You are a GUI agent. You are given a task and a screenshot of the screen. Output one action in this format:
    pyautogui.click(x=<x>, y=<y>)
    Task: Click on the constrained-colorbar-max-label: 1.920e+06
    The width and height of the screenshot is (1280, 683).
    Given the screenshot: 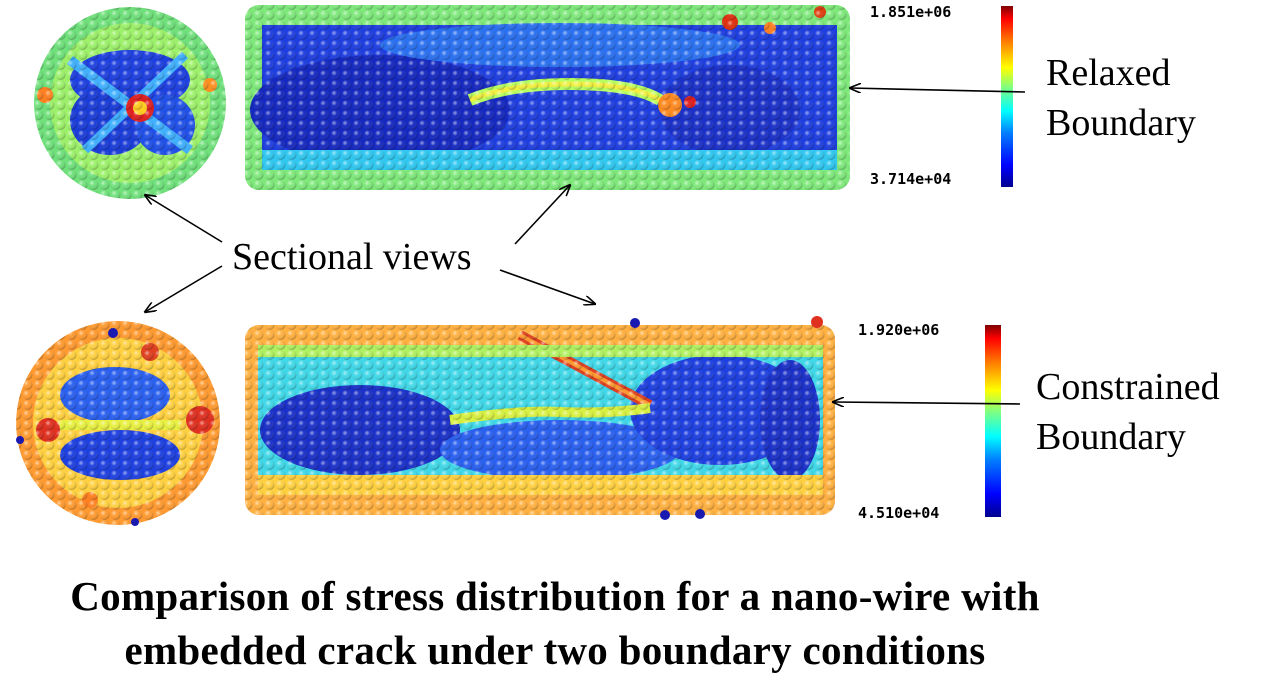 What is the action you would take?
    pyautogui.click(x=899, y=330)
    